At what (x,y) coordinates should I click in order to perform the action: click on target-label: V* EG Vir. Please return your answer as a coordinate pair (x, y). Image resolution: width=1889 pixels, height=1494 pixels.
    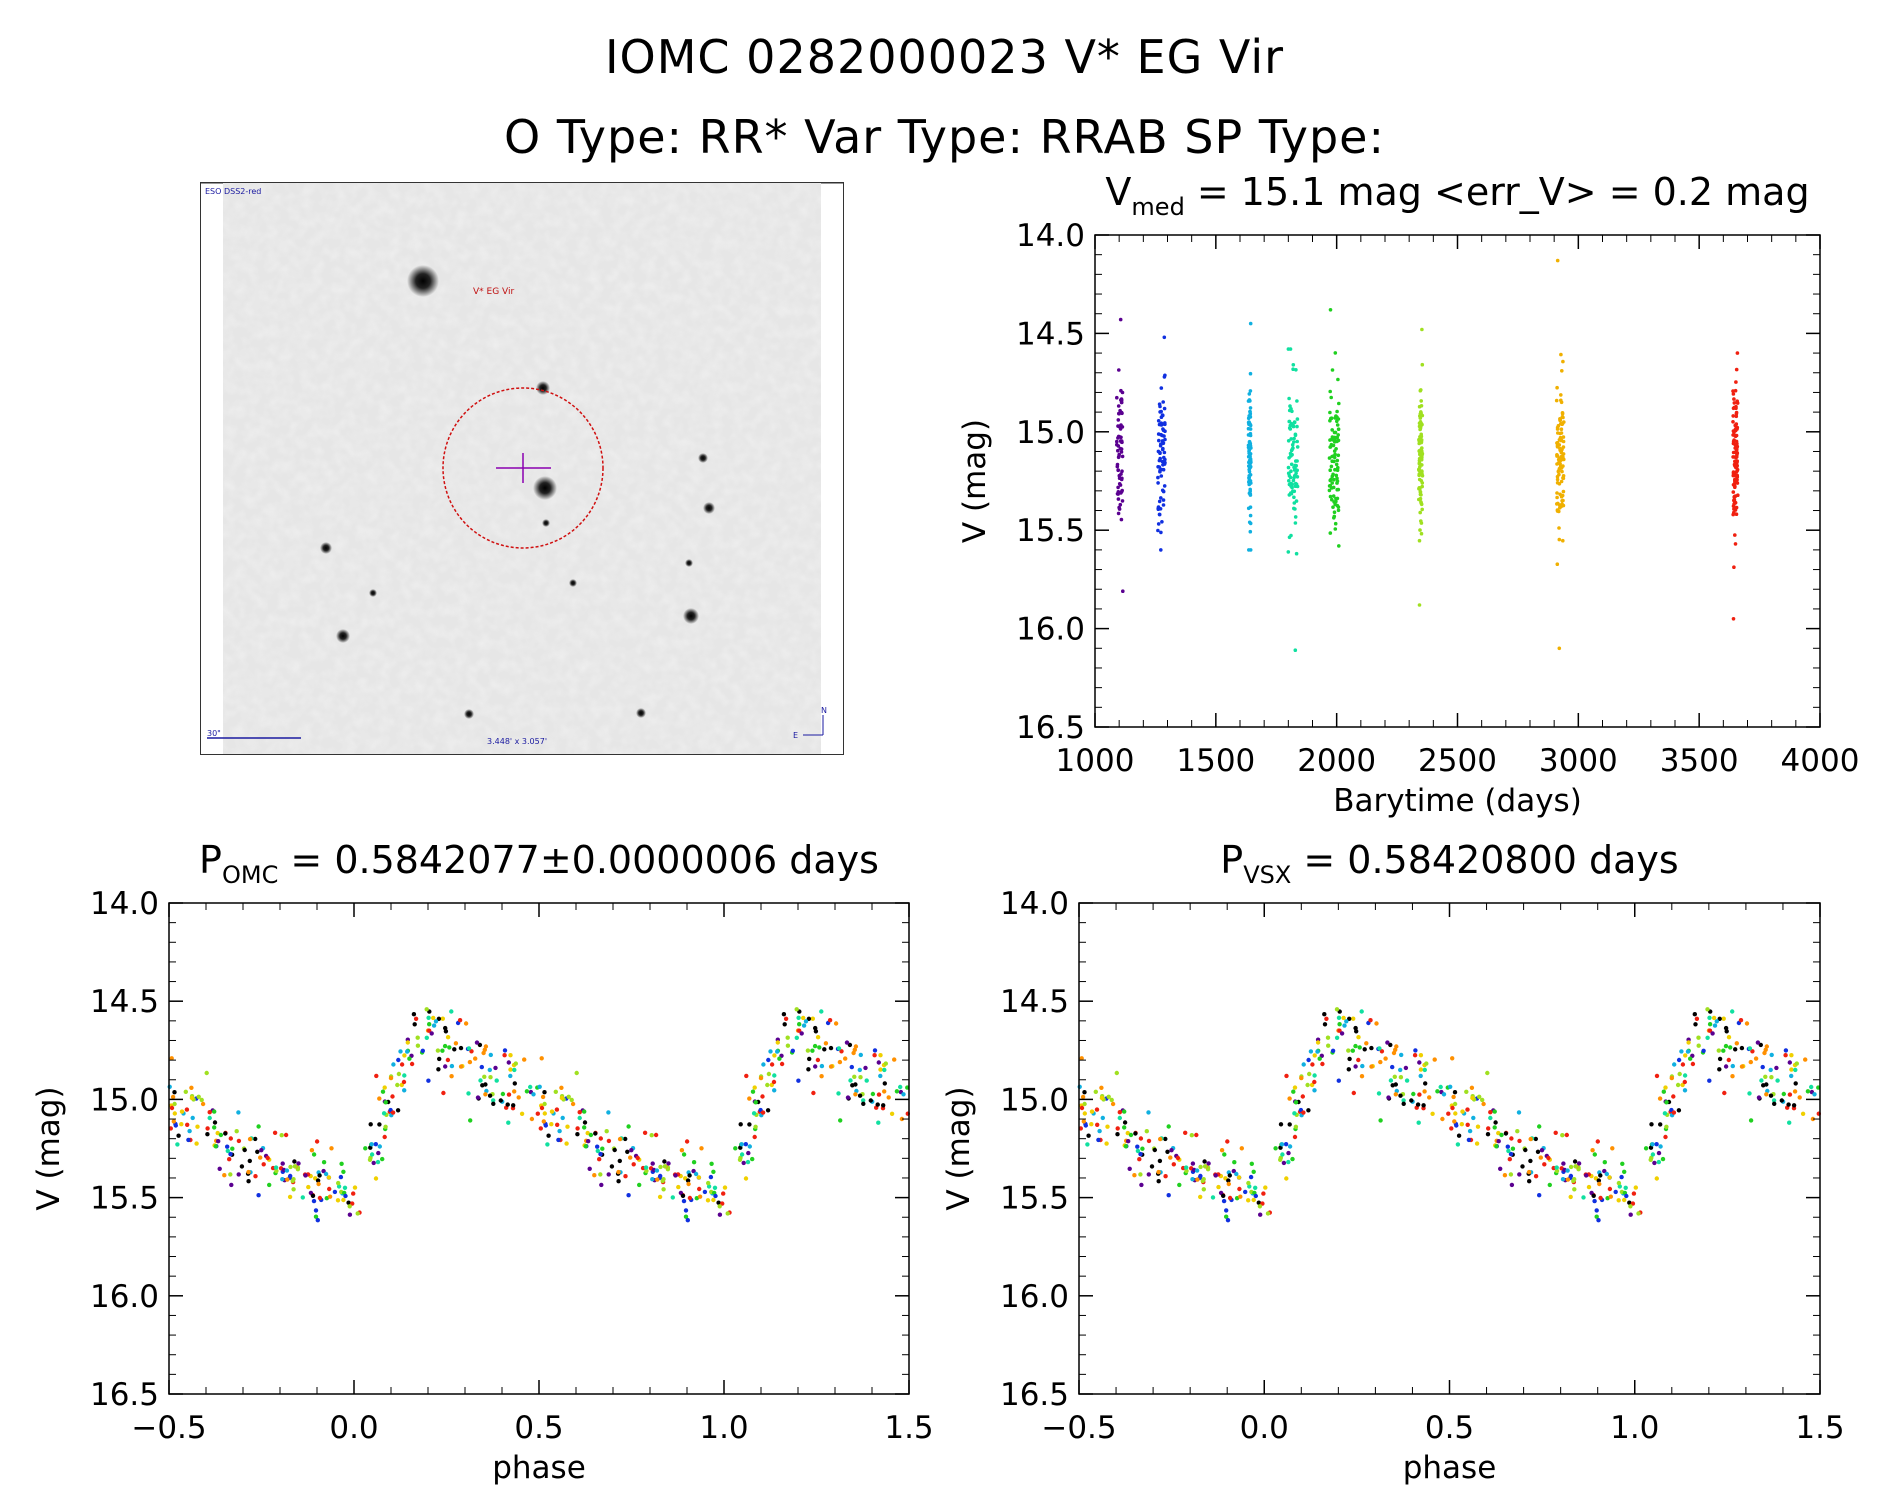
    Looking at the image, I should click on (493, 292).